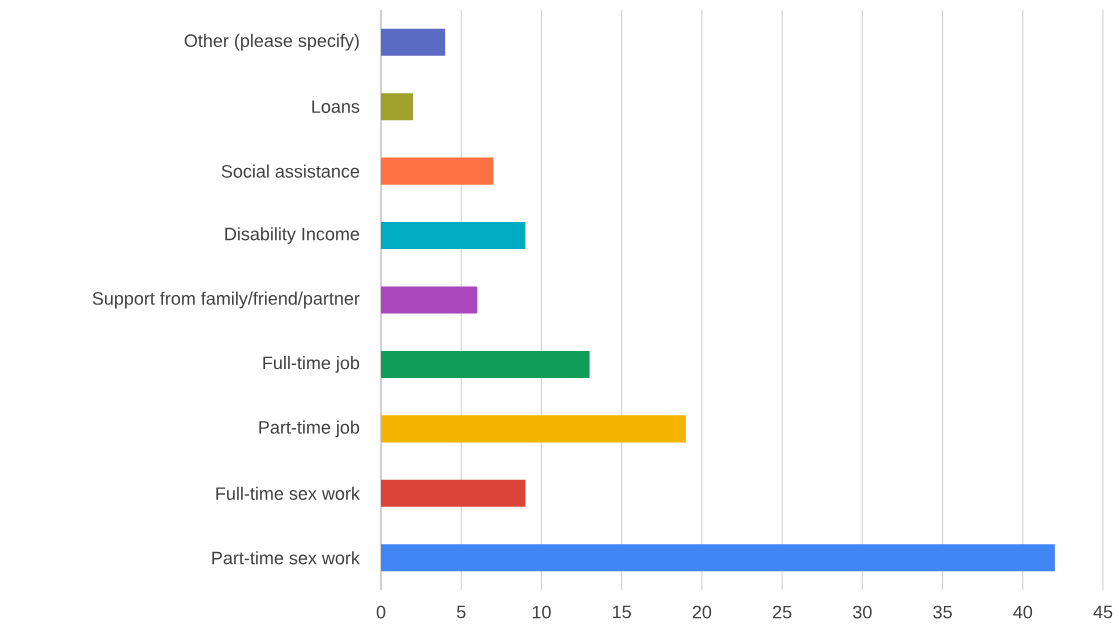  Describe the element at coordinates (271, 42) in the screenshot. I see `y-tick-label: Other (please specify)` at that location.